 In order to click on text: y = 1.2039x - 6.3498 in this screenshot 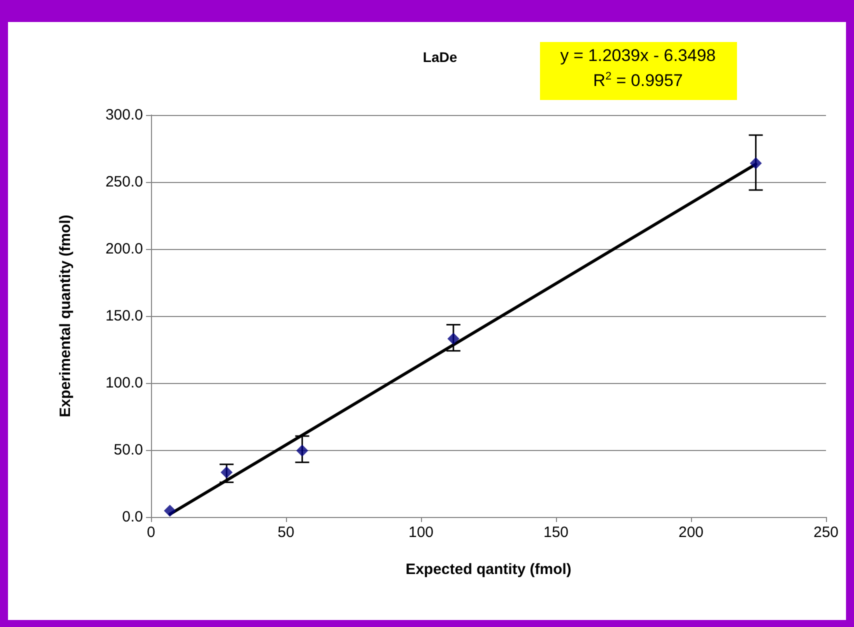, I will do `click(638, 55)`.